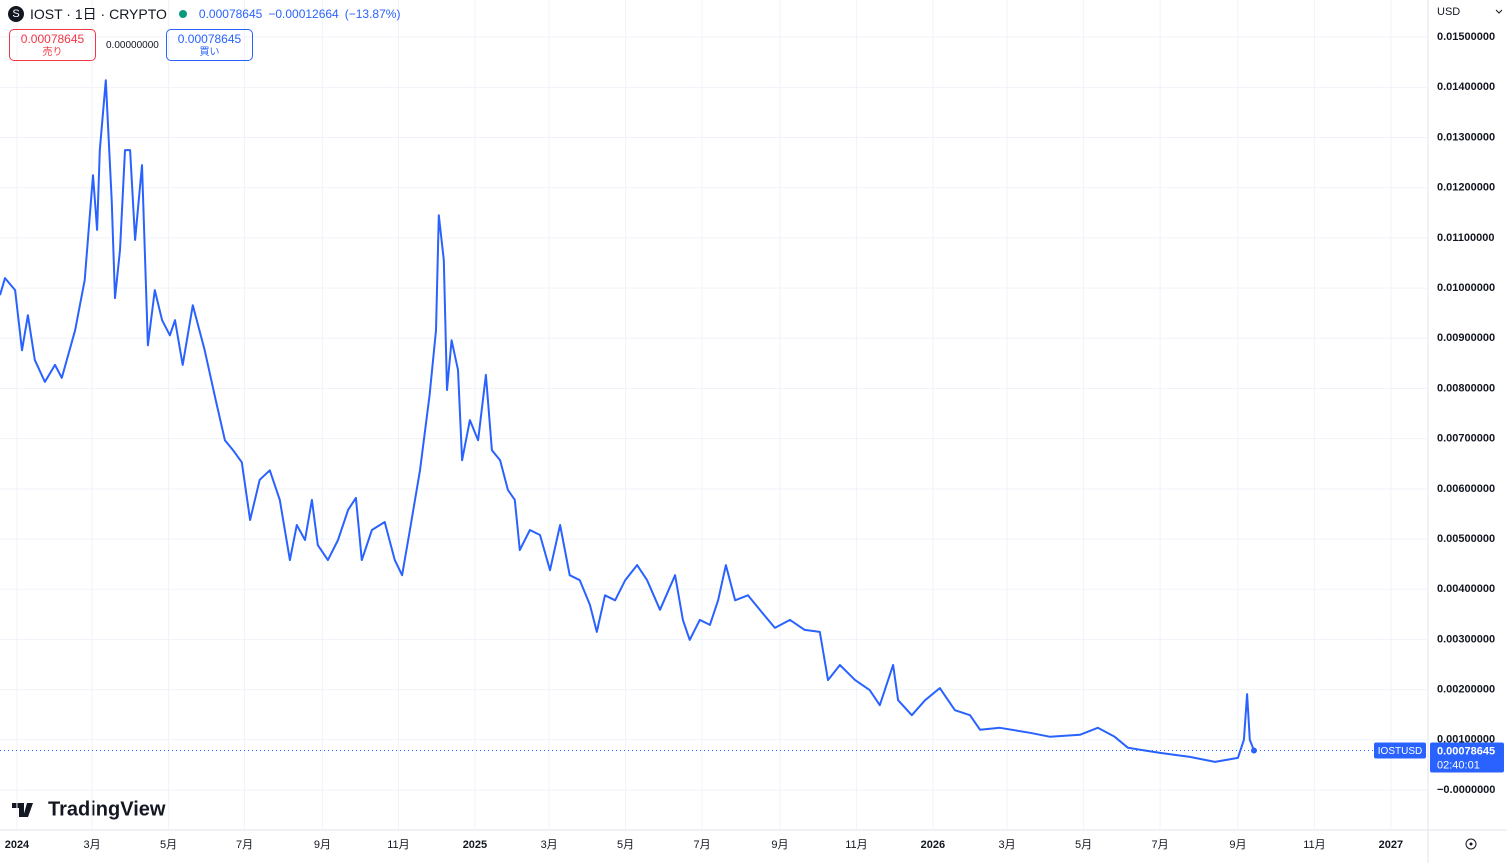  I want to click on symbol: IOST · 1日 · CRYPTO, so click(98, 14).